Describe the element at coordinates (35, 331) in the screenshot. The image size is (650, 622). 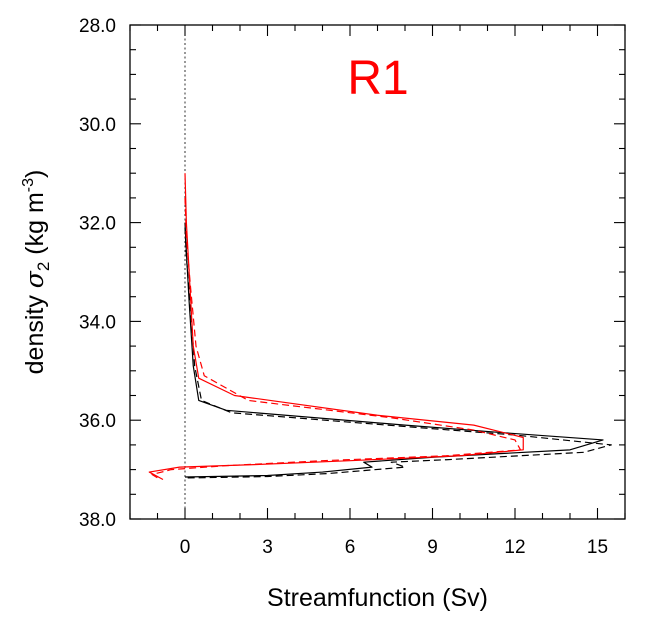
I see `y-axis-title-prefix: density` at that location.